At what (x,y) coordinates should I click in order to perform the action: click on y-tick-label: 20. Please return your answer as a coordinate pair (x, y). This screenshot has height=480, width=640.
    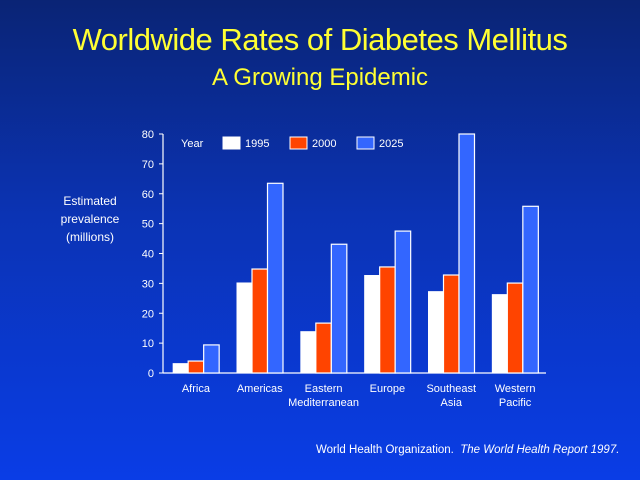
    Looking at the image, I should click on (148, 314).